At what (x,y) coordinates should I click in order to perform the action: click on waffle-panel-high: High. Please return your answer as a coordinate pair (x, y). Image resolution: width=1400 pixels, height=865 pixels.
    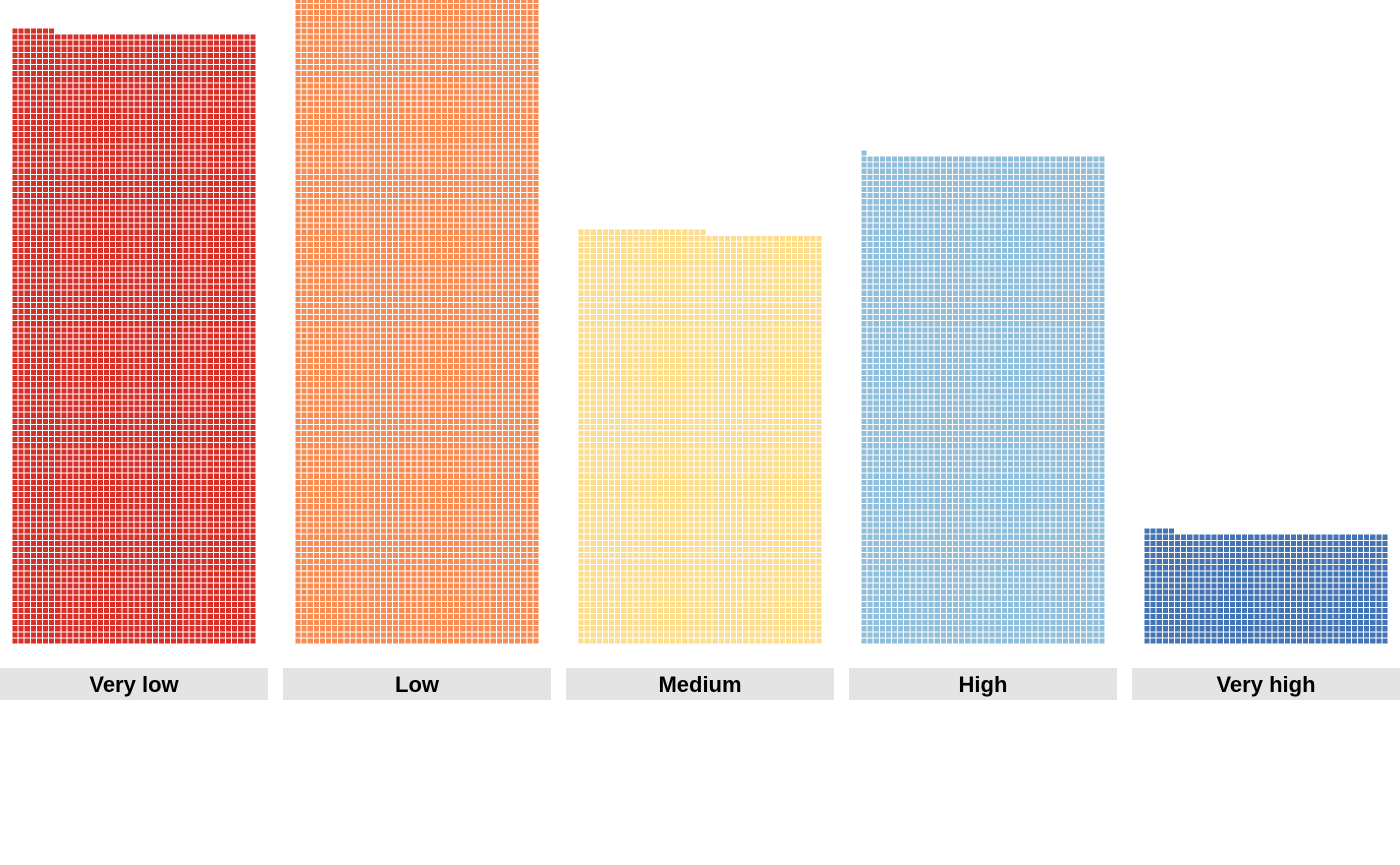
    Looking at the image, I should click on (983, 424).